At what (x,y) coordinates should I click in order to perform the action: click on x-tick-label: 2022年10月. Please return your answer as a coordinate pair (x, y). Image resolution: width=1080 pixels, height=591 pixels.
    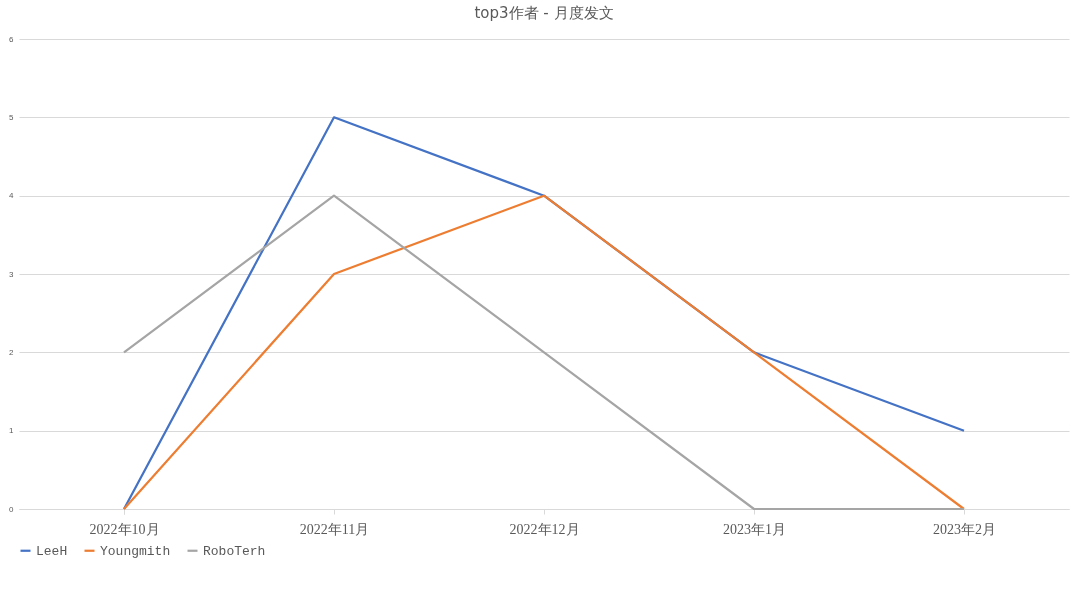
    Looking at the image, I should click on (124, 529).